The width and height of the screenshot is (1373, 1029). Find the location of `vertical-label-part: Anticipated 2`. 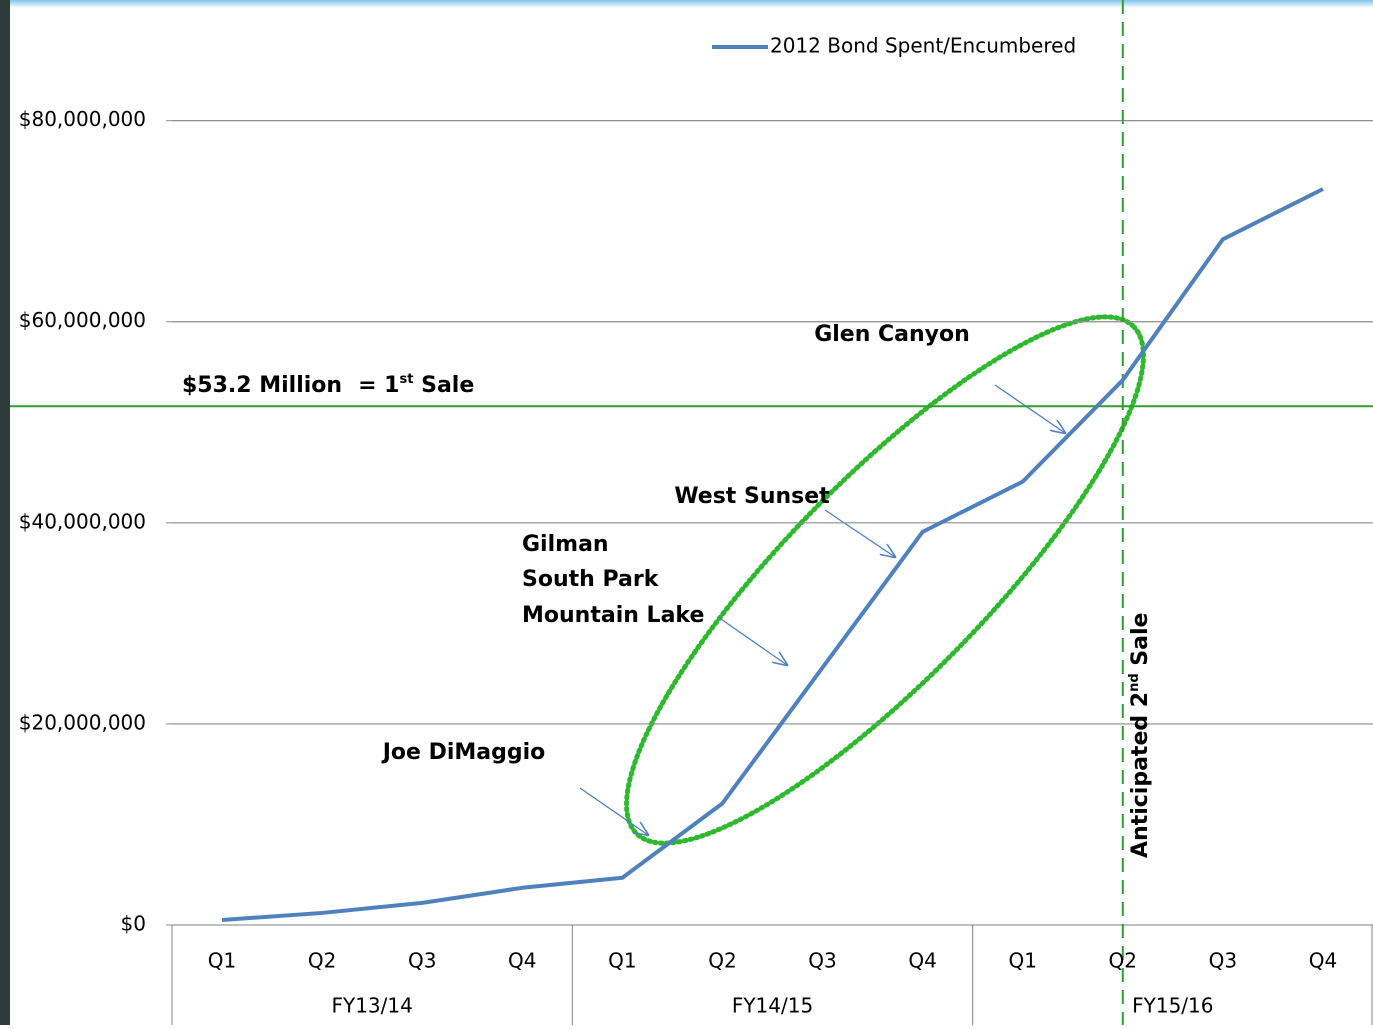

vertical-label-part: Anticipated 2 is located at coordinates (1140, 775).